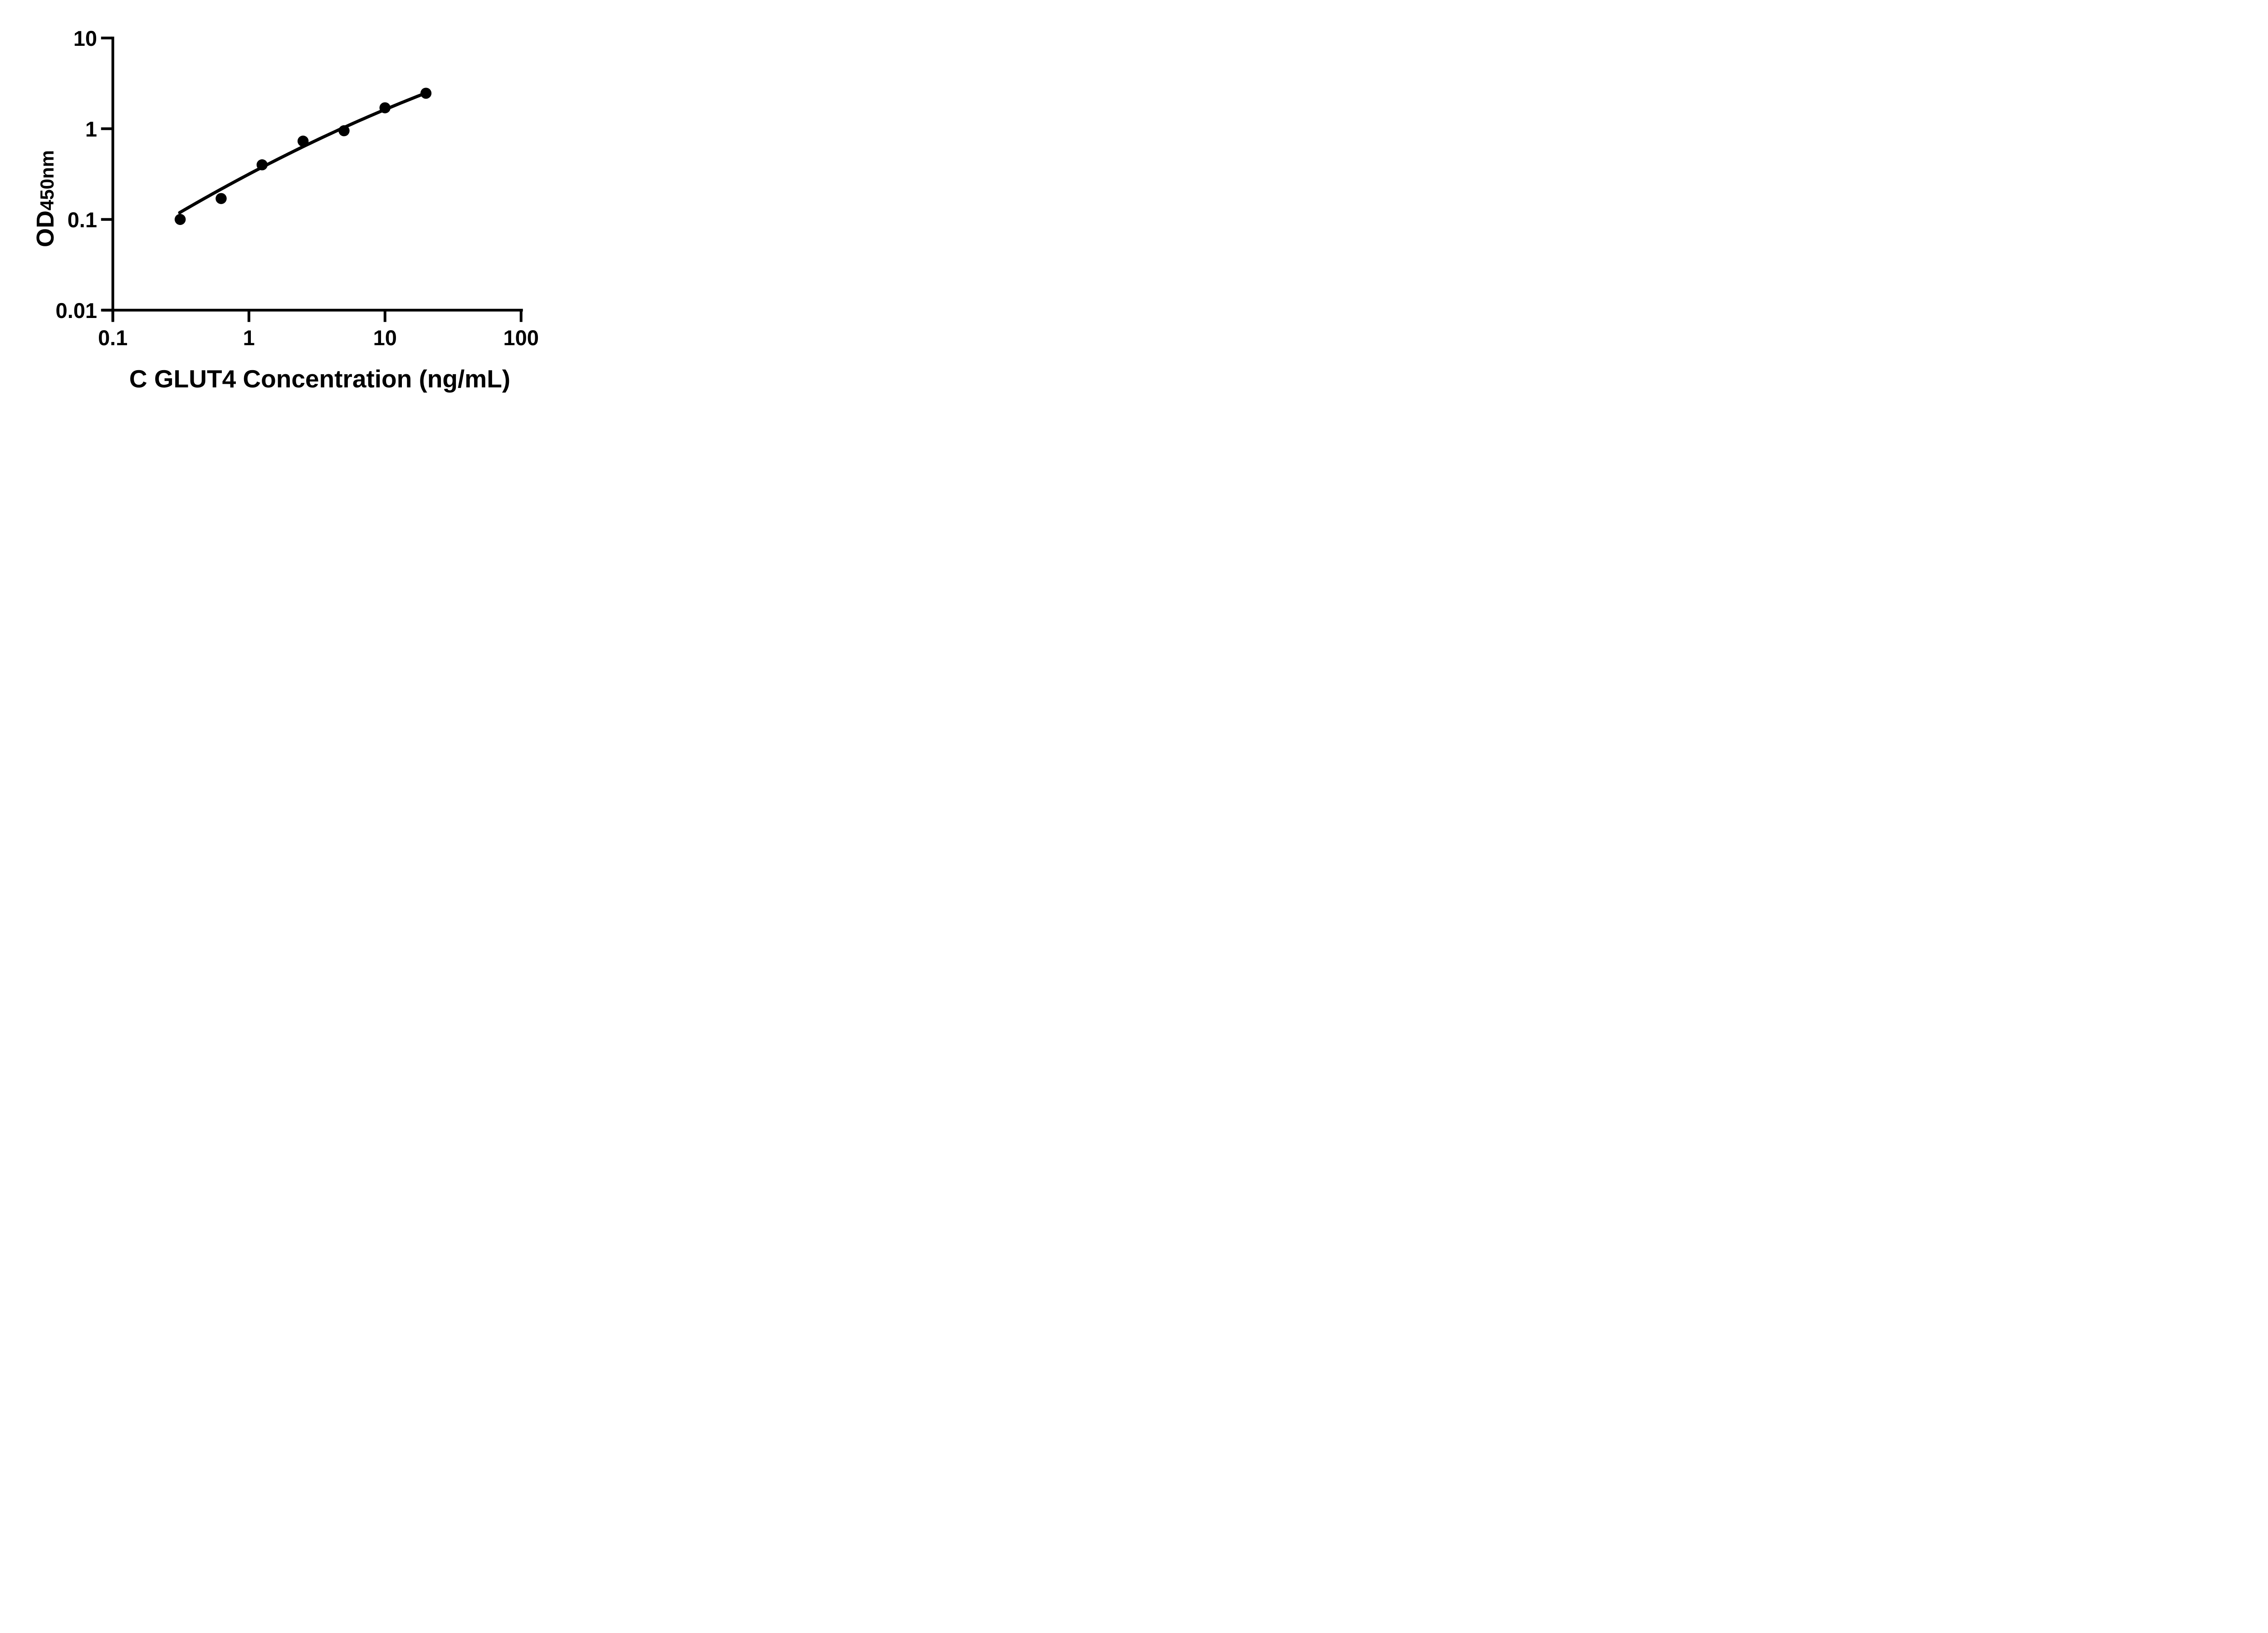 Image resolution: width=2268 pixels, height=1633 pixels. Describe the element at coordinates (304, 156) in the screenshot. I see `plot-layer` at that location.